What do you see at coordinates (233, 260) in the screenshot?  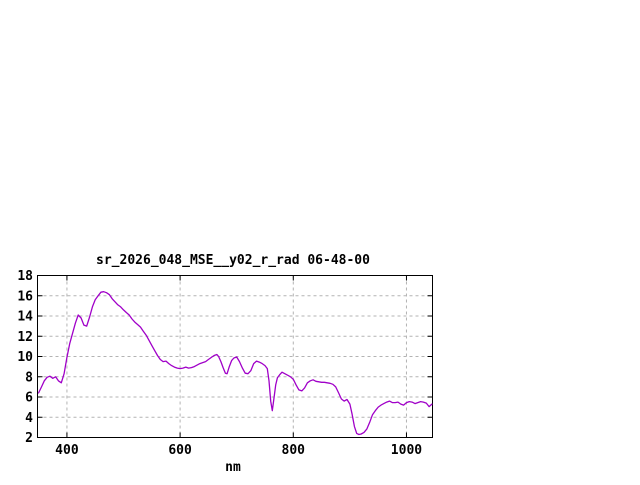 I see `chart-title: sr_2026_048_MSE__y02_r_rad 06-48-00` at bounding box center [233, 260].